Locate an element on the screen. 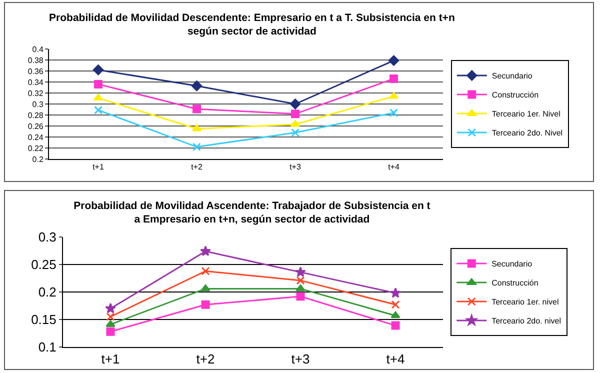 Image resolution: width=600 pixels, height=373 pixels. legend-label: Terceario 2do. Nivel is located at coordinates (527, 133).